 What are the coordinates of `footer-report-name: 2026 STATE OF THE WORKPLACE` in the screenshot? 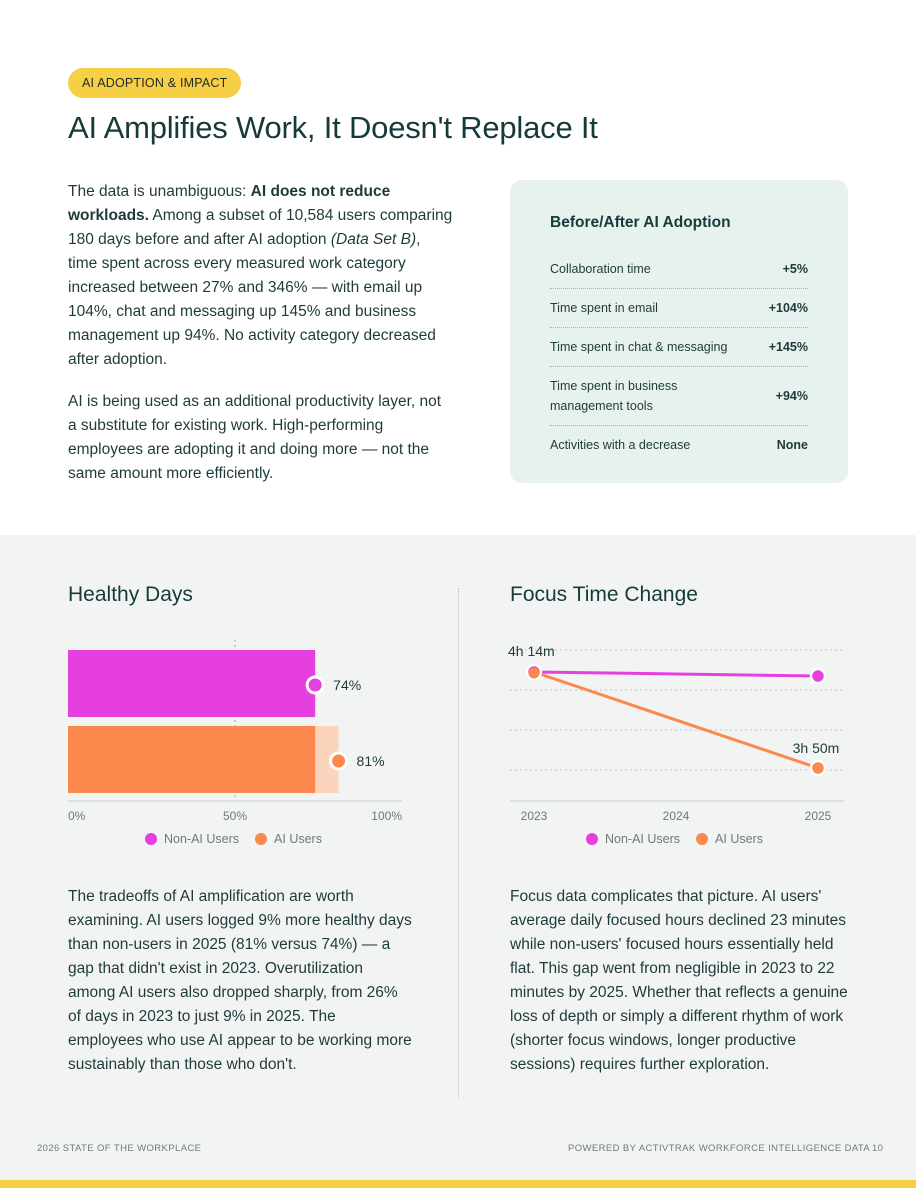 It's located at (119, 1148).